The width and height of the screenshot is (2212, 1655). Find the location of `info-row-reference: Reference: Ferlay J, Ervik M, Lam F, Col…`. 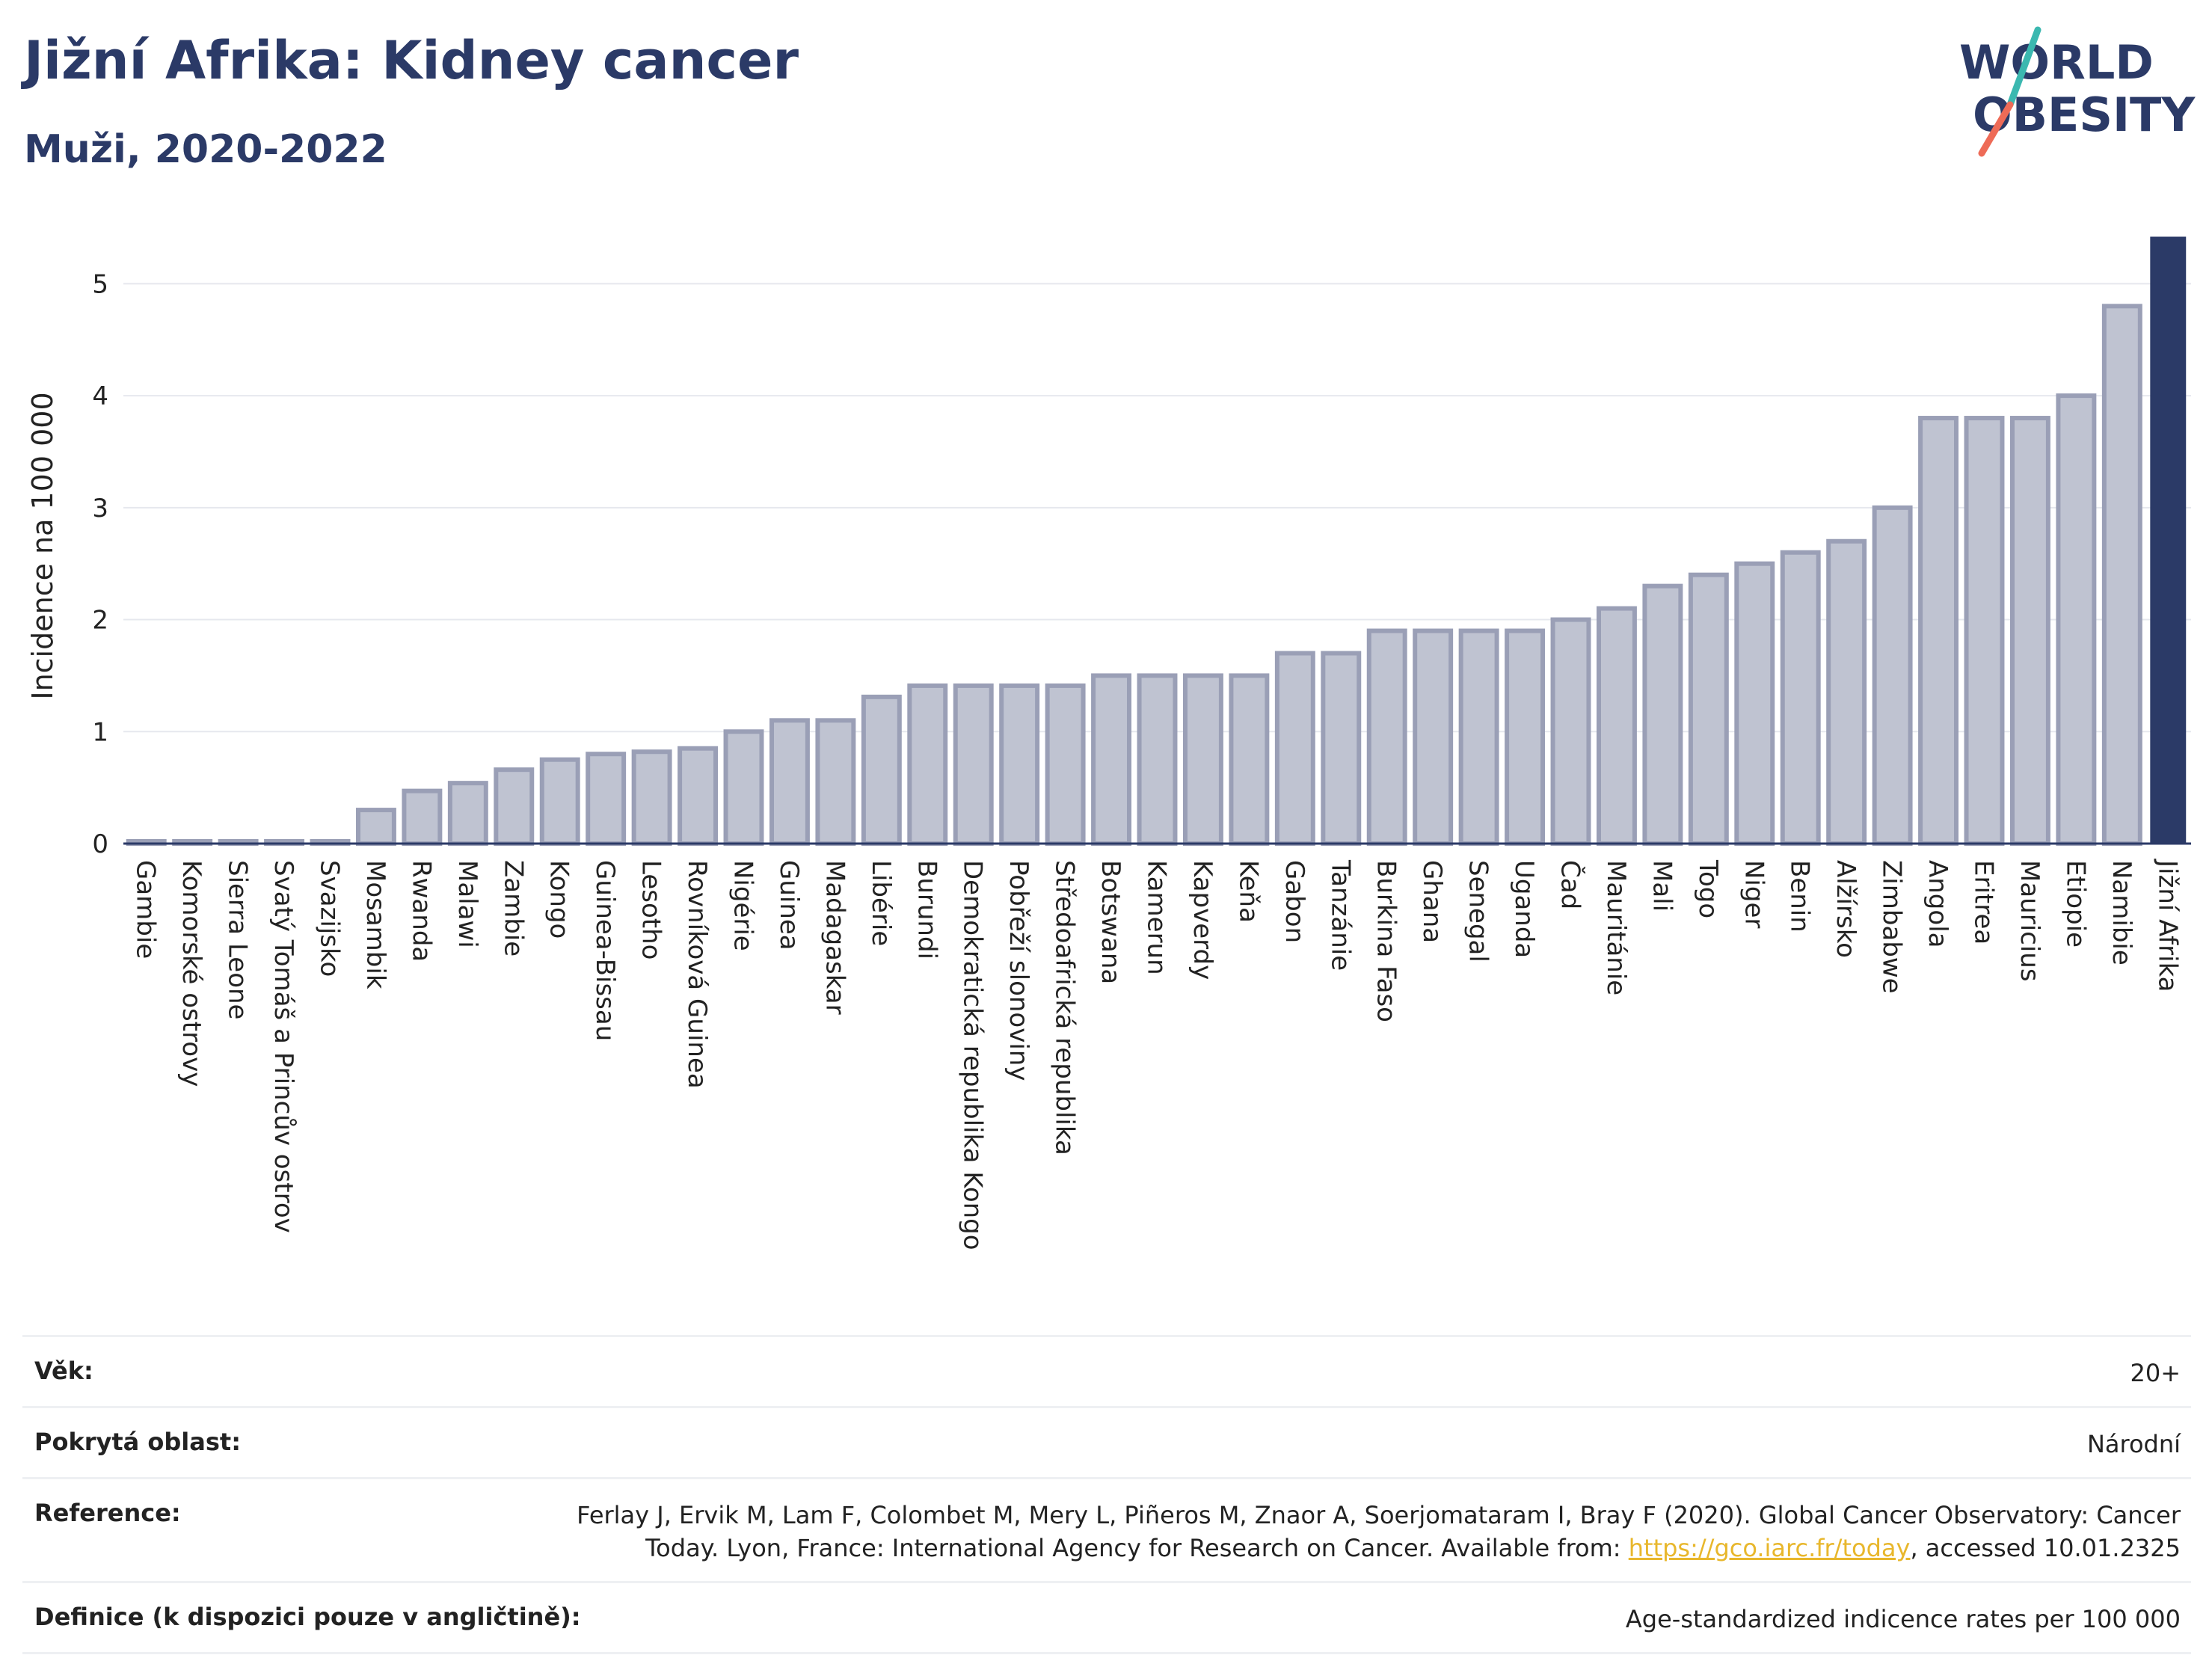

info-row-reference: Reference: Ferlay J, Ervik M, Lam F, Col… is located at coordinates (1106, 1529).